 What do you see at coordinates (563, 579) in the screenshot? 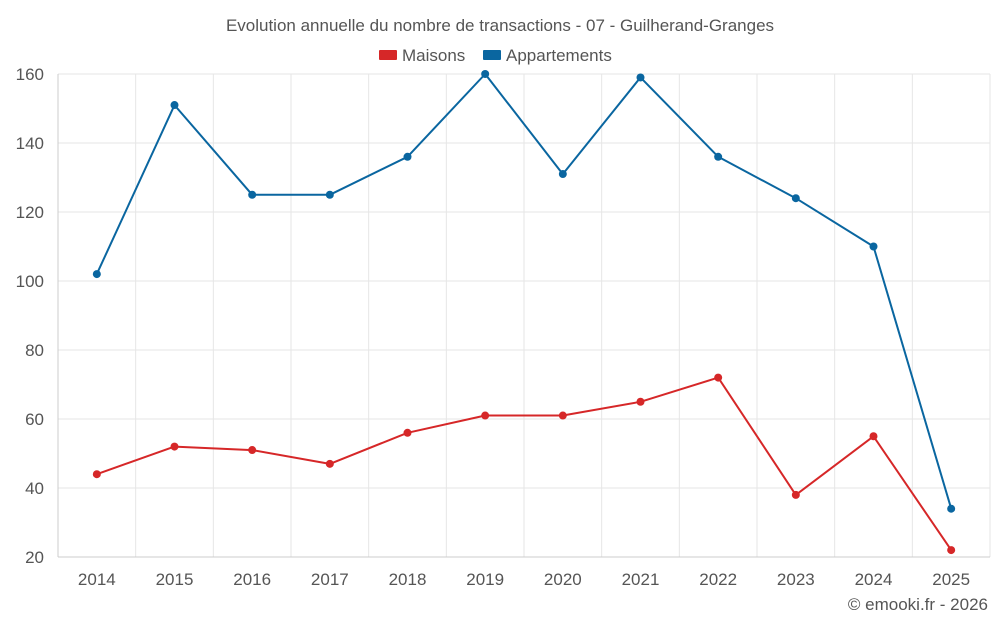
I see `x-tick-label: 2020` at bounding box center [563, 579].